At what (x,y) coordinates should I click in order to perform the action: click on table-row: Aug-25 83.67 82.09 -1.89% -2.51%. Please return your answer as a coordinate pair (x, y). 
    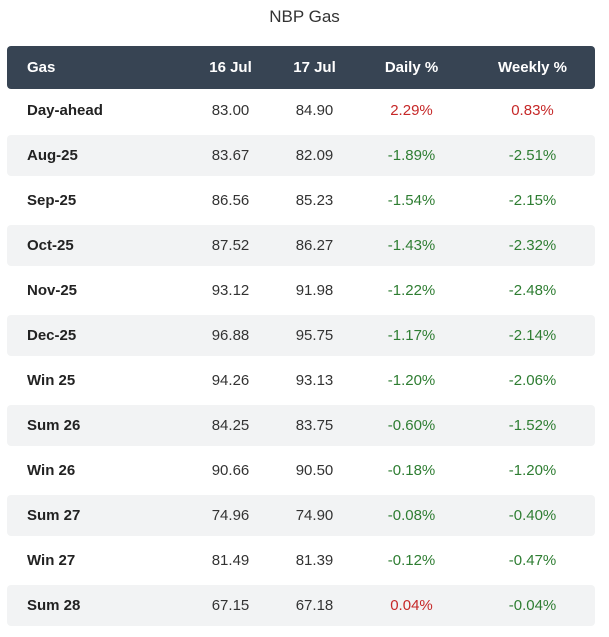
    Looking at the image, I should click on (301, 155).